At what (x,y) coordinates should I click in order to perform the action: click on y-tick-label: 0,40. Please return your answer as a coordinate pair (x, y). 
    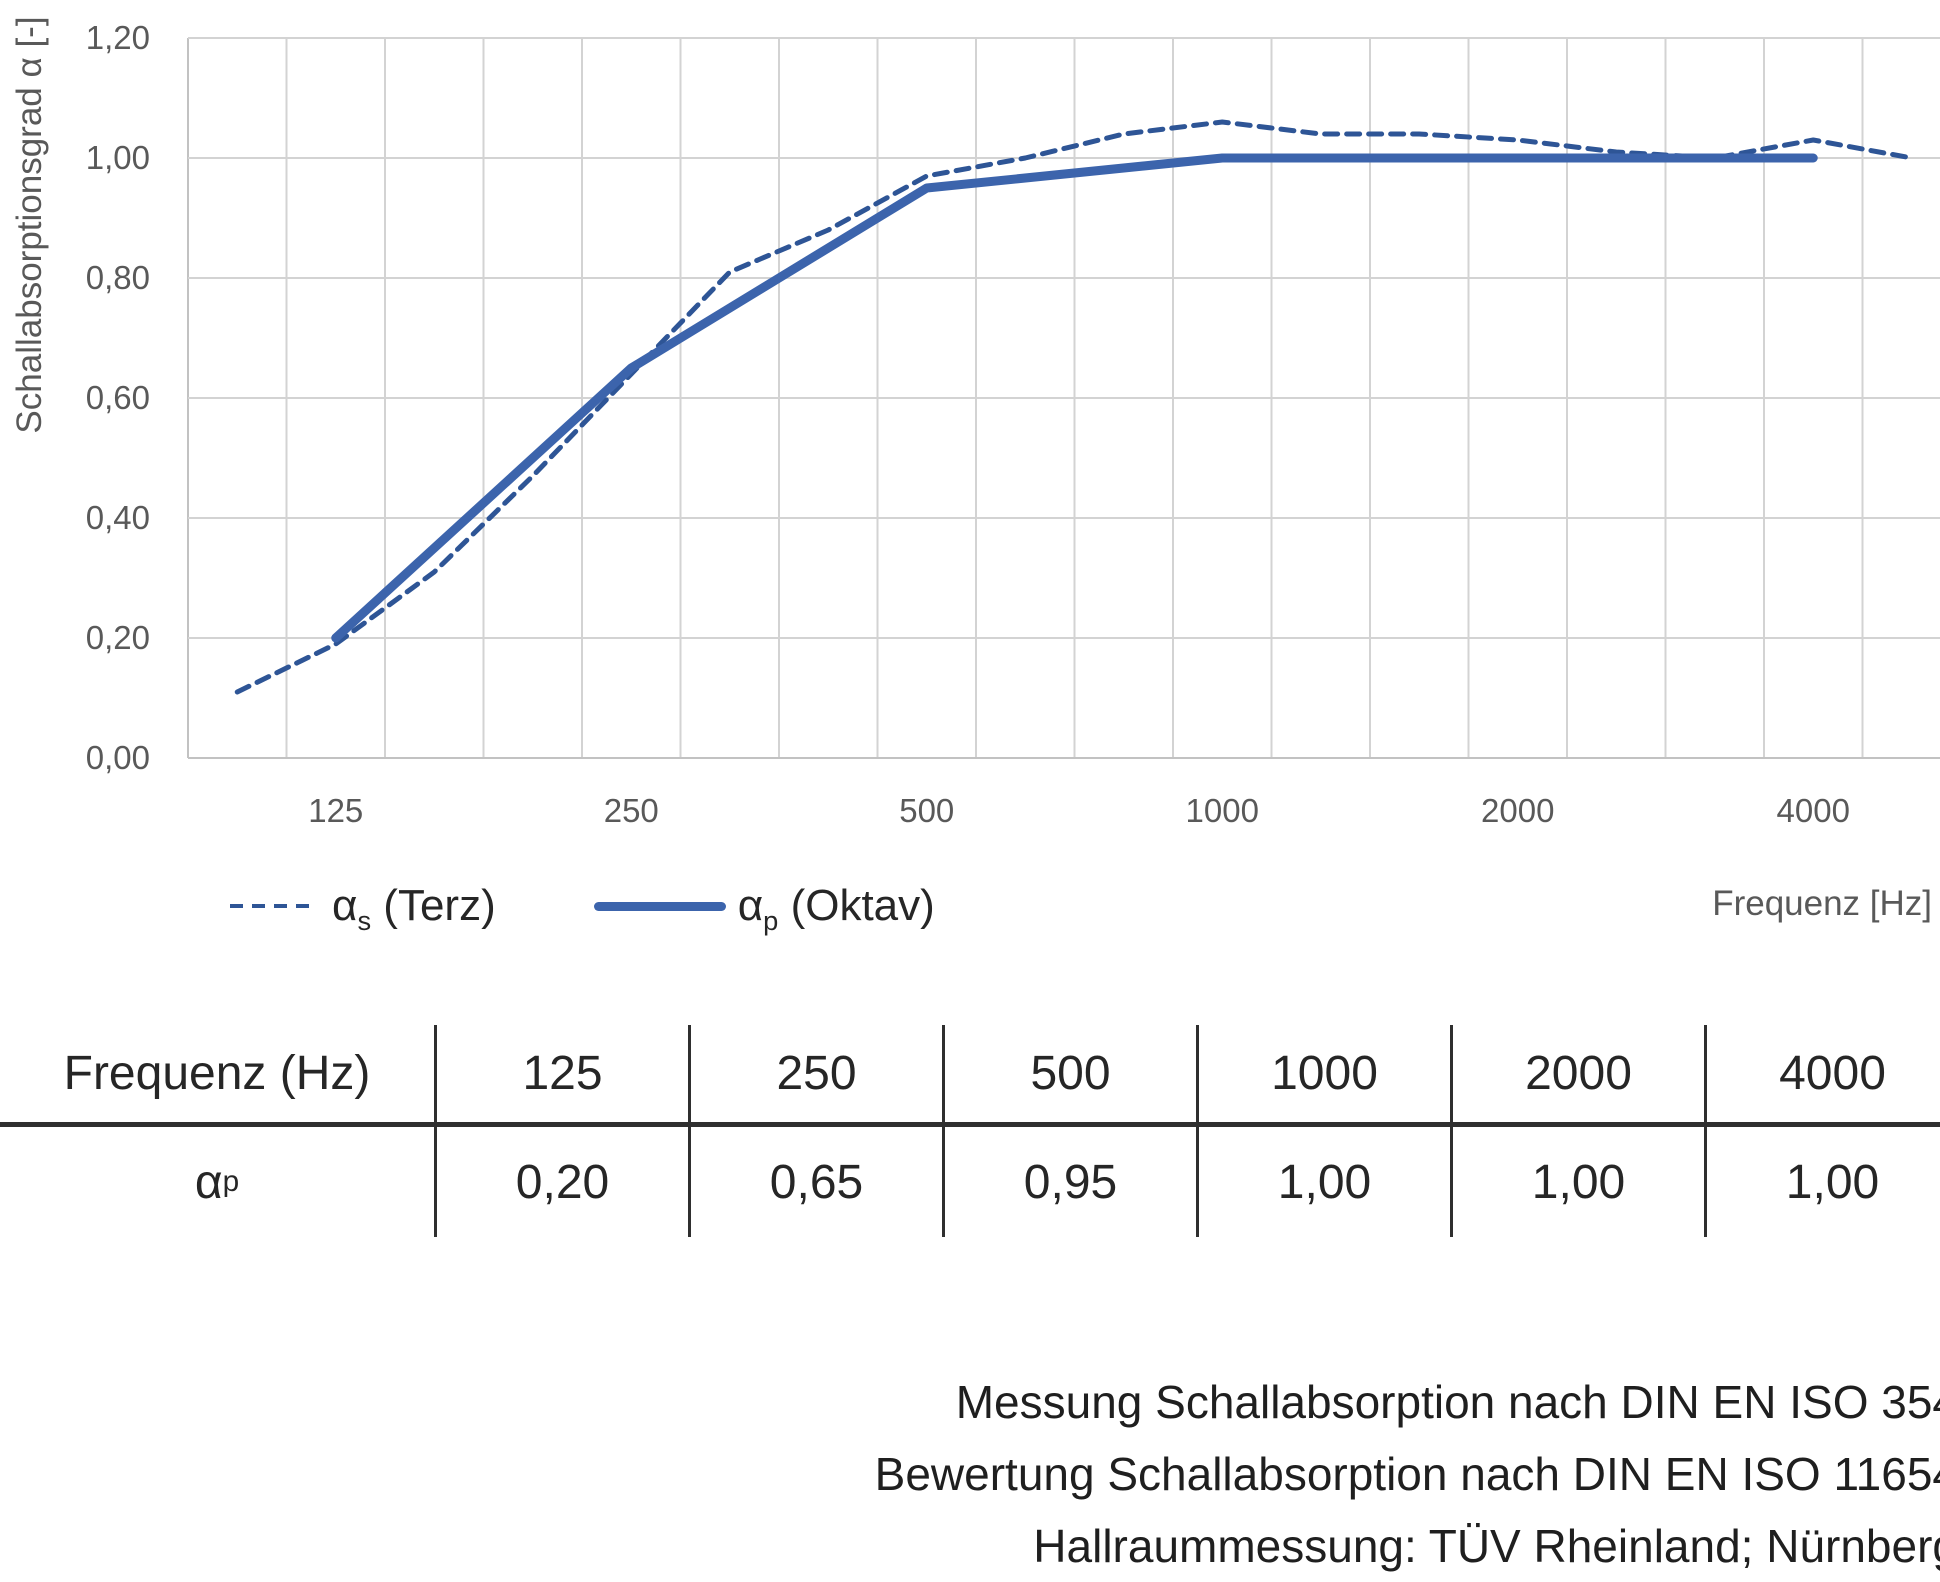
    Looking at the image, I should click on (117, 517).